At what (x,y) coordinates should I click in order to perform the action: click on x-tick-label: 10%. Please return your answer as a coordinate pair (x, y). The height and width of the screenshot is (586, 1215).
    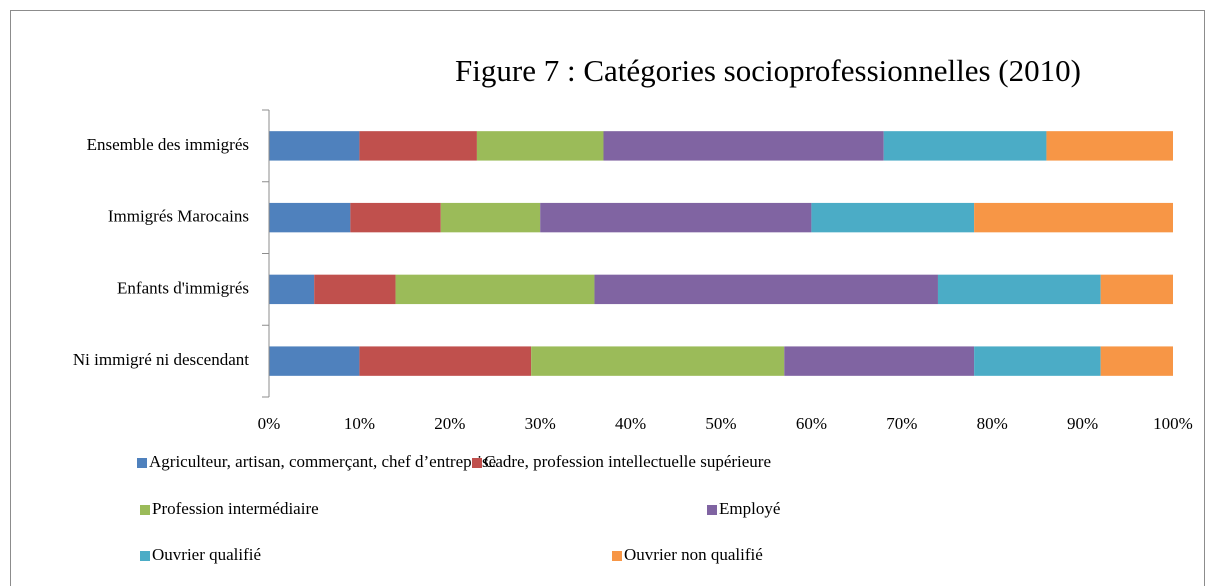
    Looking at the image, I should click on (359, 423).